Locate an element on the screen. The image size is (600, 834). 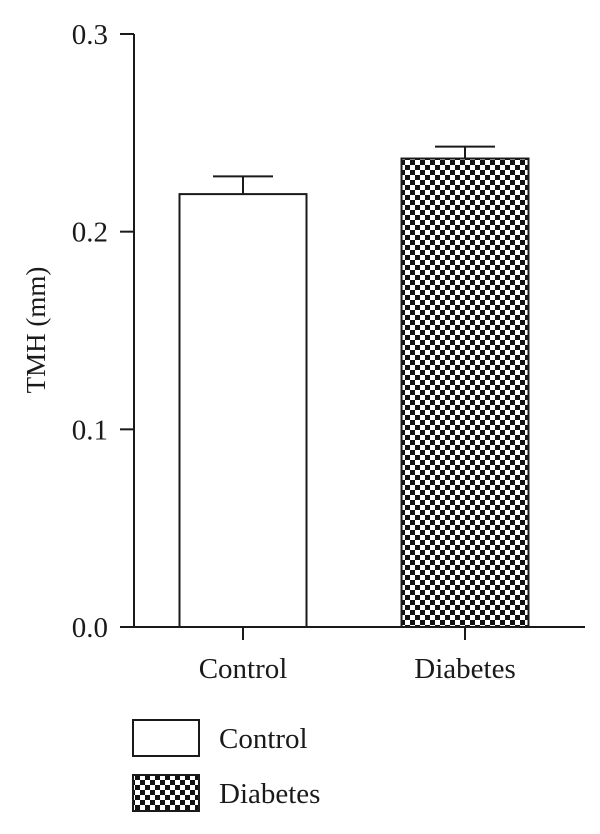
y-tick-label: 0.1 is located at coordinates (90, 430).